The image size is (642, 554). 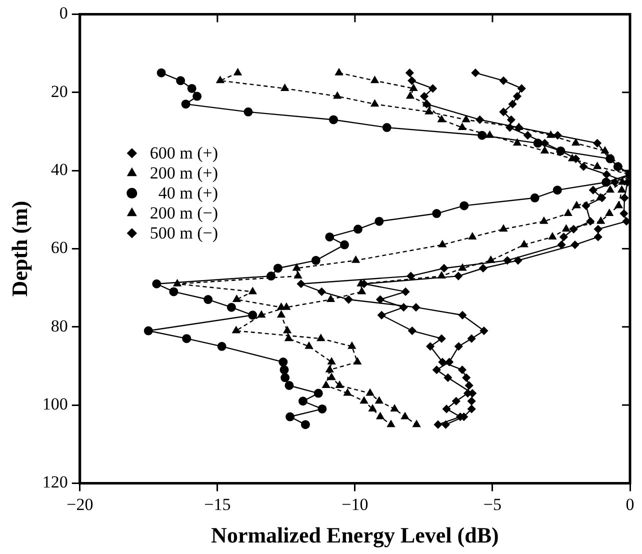 What do you see at coordinates (184, 213) in the screenshot?
I see `legend-label: 200 m (−)` at bounding box center [184, 213].